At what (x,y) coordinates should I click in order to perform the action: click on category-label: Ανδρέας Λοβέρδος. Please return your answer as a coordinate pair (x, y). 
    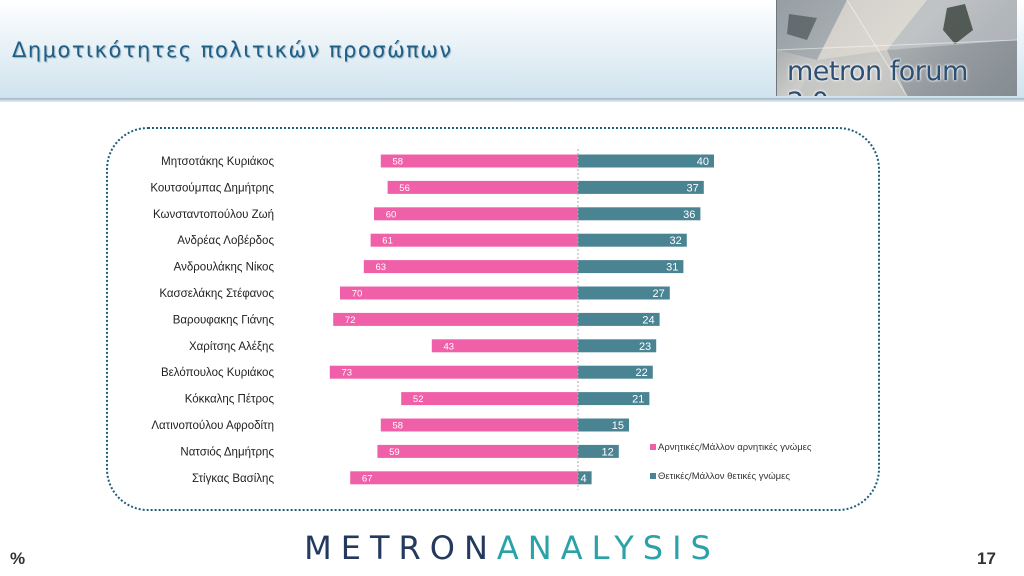
    Looking at the image, I should click on (225, 241).